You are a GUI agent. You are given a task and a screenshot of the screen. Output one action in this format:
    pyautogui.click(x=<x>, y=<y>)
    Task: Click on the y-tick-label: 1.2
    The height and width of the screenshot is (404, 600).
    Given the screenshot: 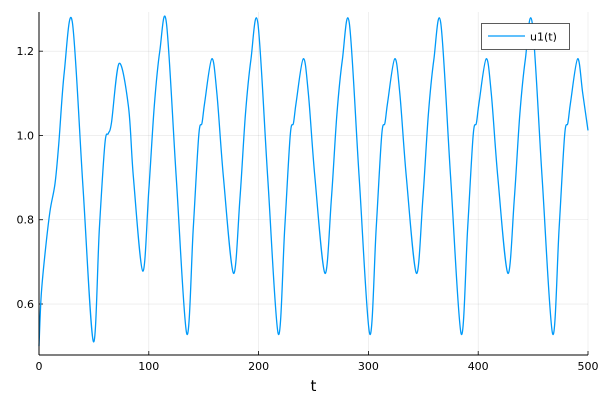 What is the action you would take?
    pyautogui.click(x=26, y=51)
    